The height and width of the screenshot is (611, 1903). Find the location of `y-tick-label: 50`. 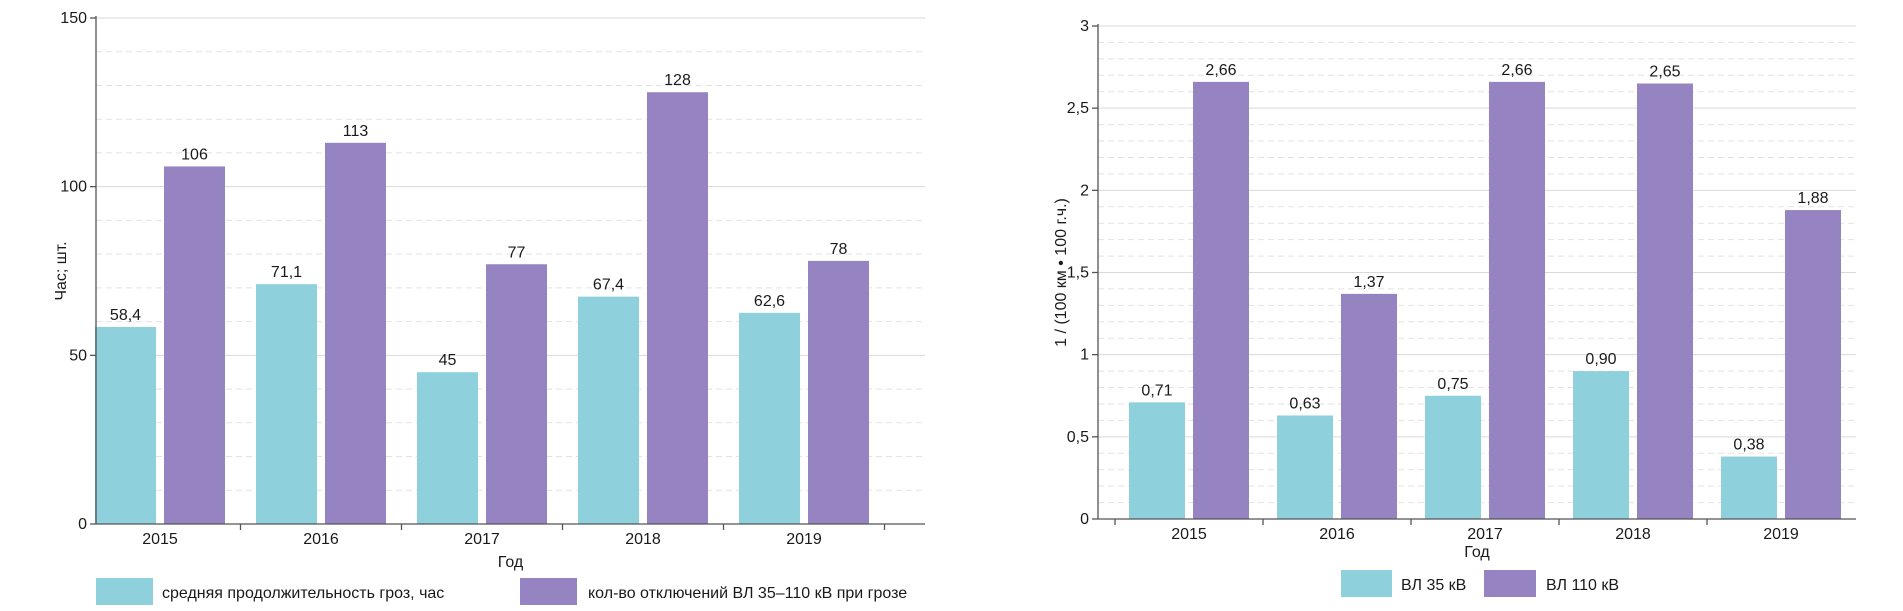

y-tick-label: 50 is located at coordinates (78, 355).